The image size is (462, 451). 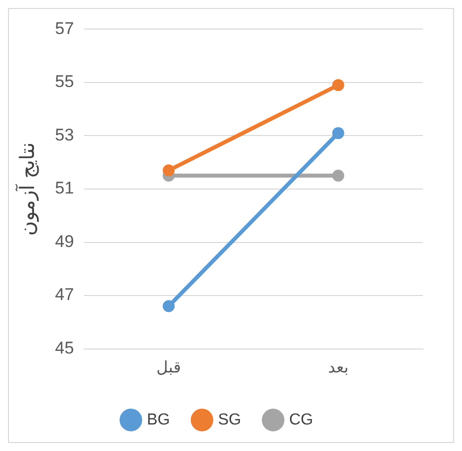 What do you see at coordinates (64, 241) in the screenshot?
I see `y-tick-label: 49` at bounding box center [64, 241].